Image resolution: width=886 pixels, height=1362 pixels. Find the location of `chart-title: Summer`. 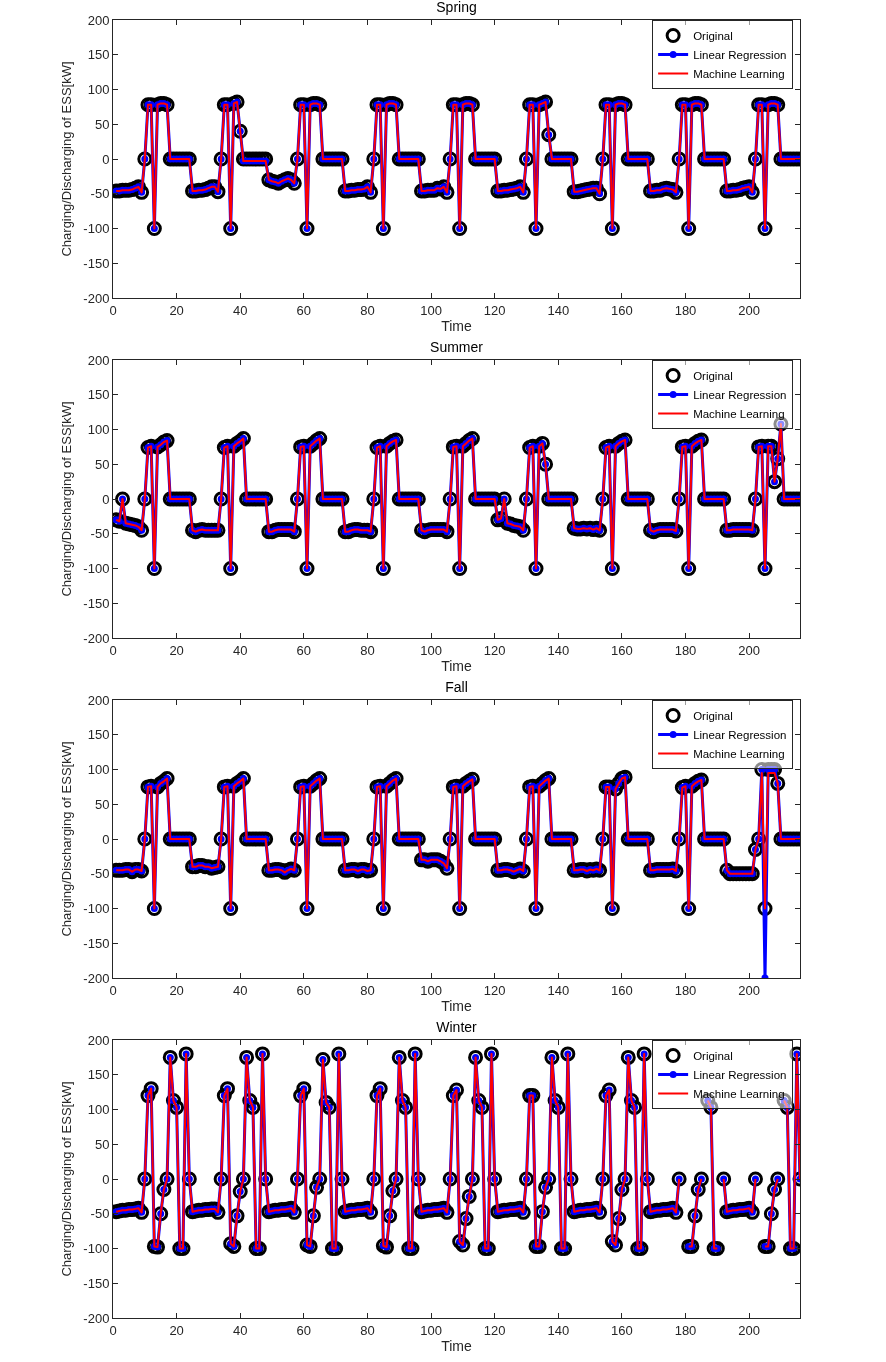

chart-title: Summer is located at coordinates (457, 346).